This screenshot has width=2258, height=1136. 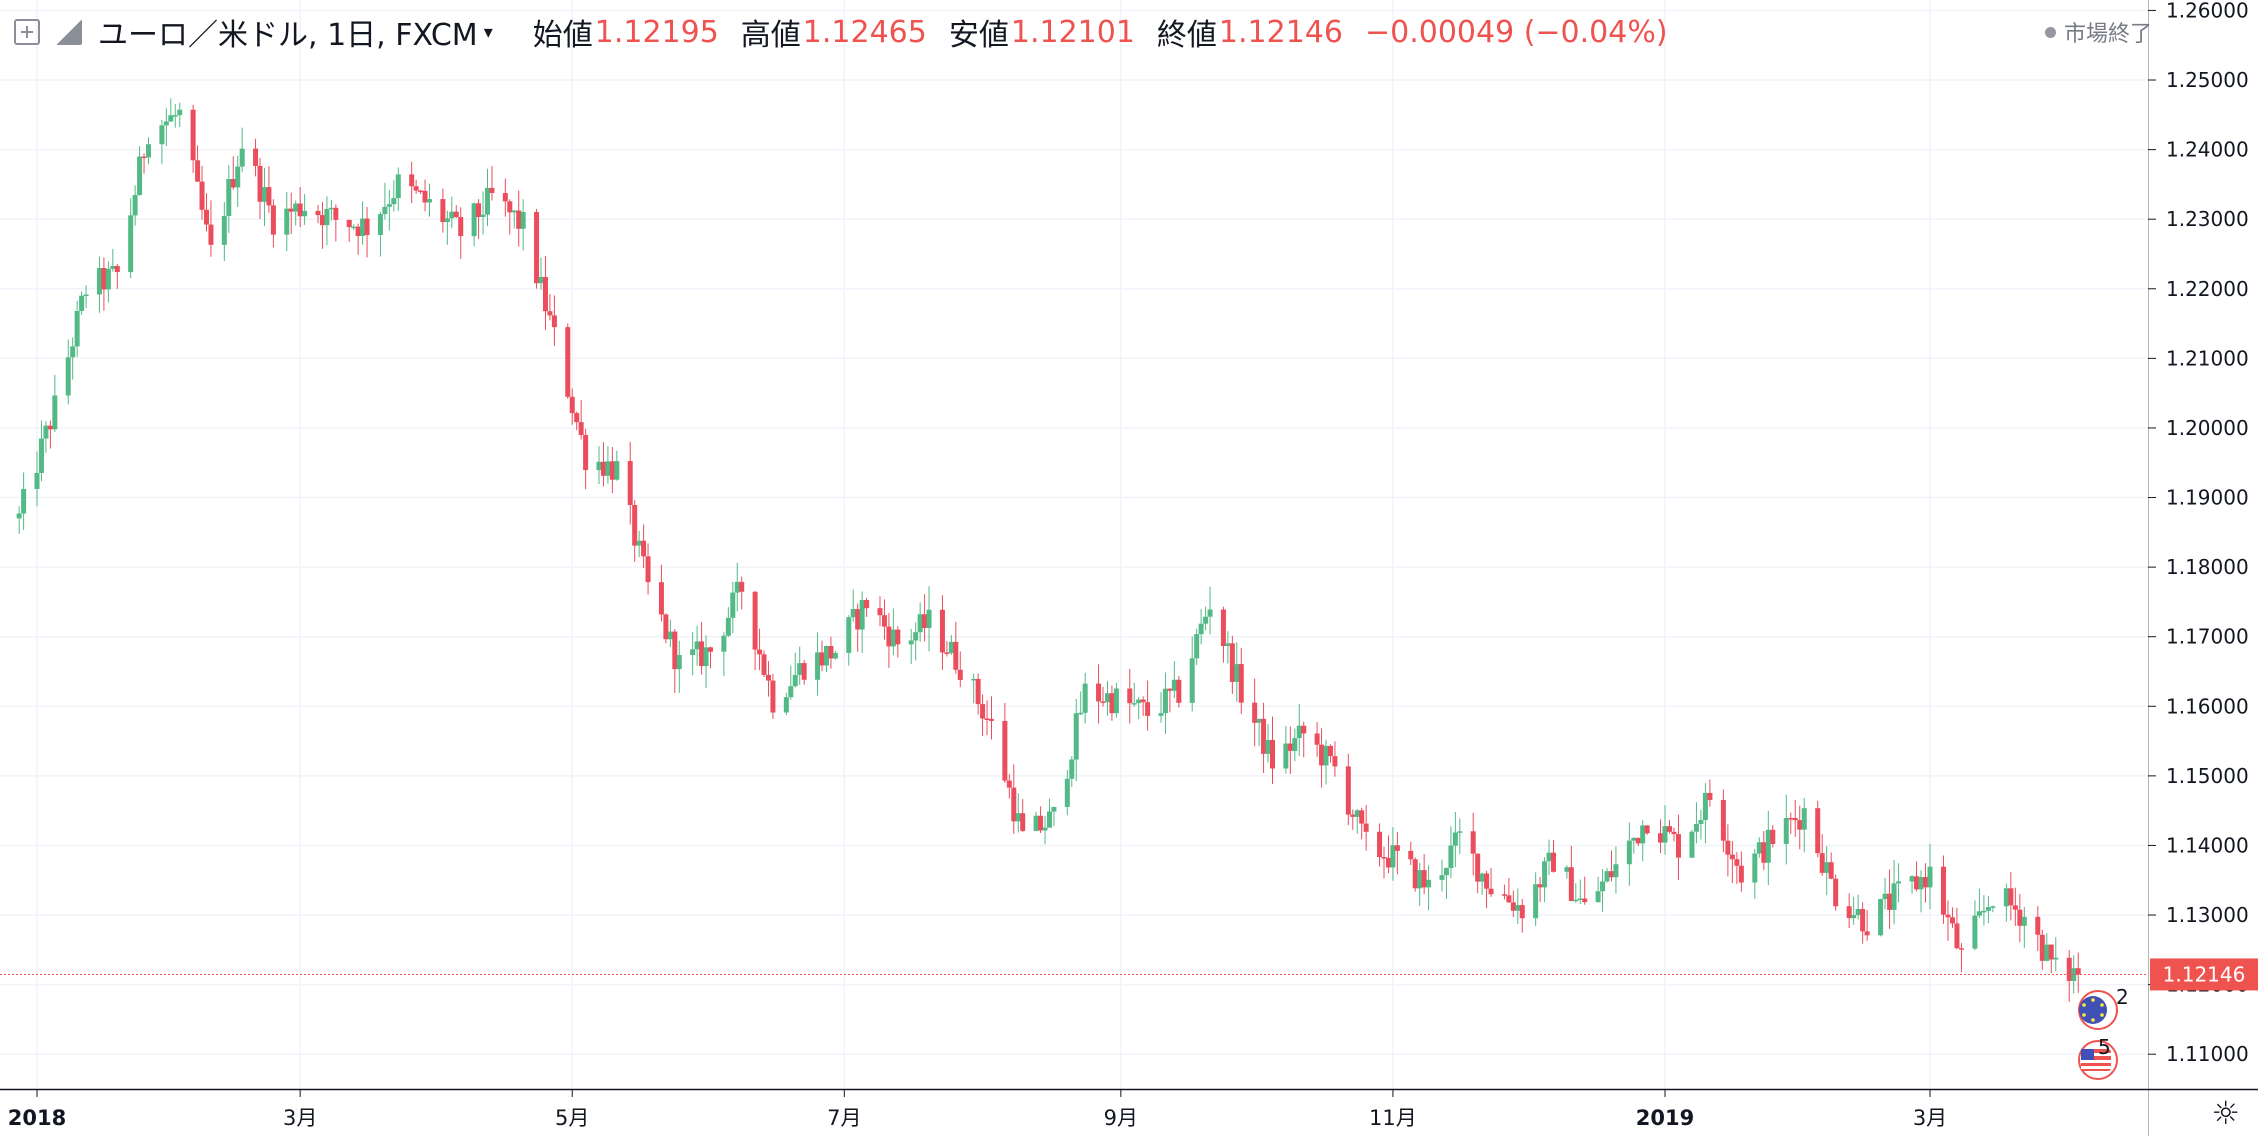 I want to click on change-value: −0.00049 (−0.04%), so click(x=1516, y=32).